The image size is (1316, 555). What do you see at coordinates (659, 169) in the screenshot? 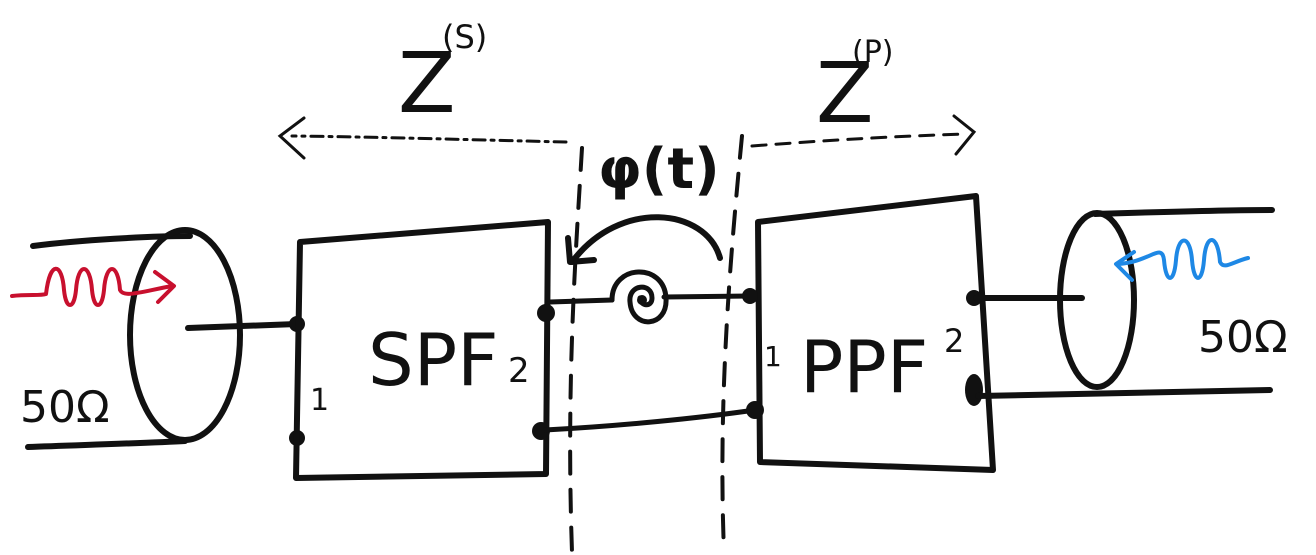
I see `phase-label: φ(t)` at bounding box center [659, 169].